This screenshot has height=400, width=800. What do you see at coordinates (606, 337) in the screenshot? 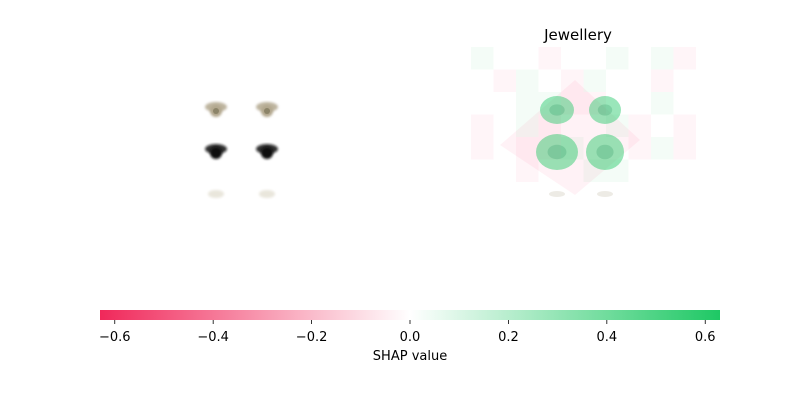
I see `colorbar-tick-label: 0.4` at bounding box center [606, 337].